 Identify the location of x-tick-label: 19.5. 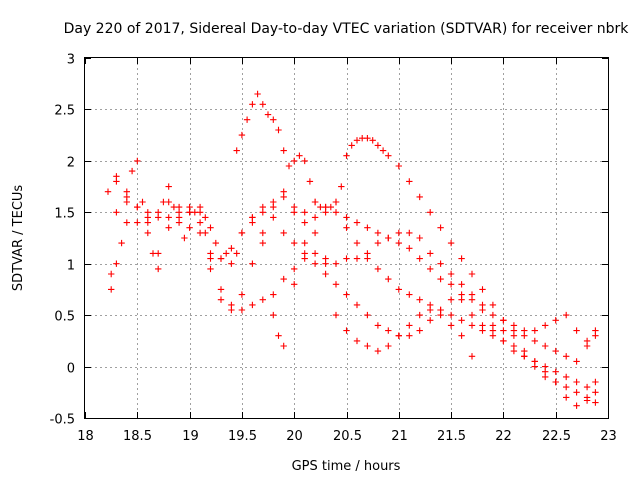
(242, 436).